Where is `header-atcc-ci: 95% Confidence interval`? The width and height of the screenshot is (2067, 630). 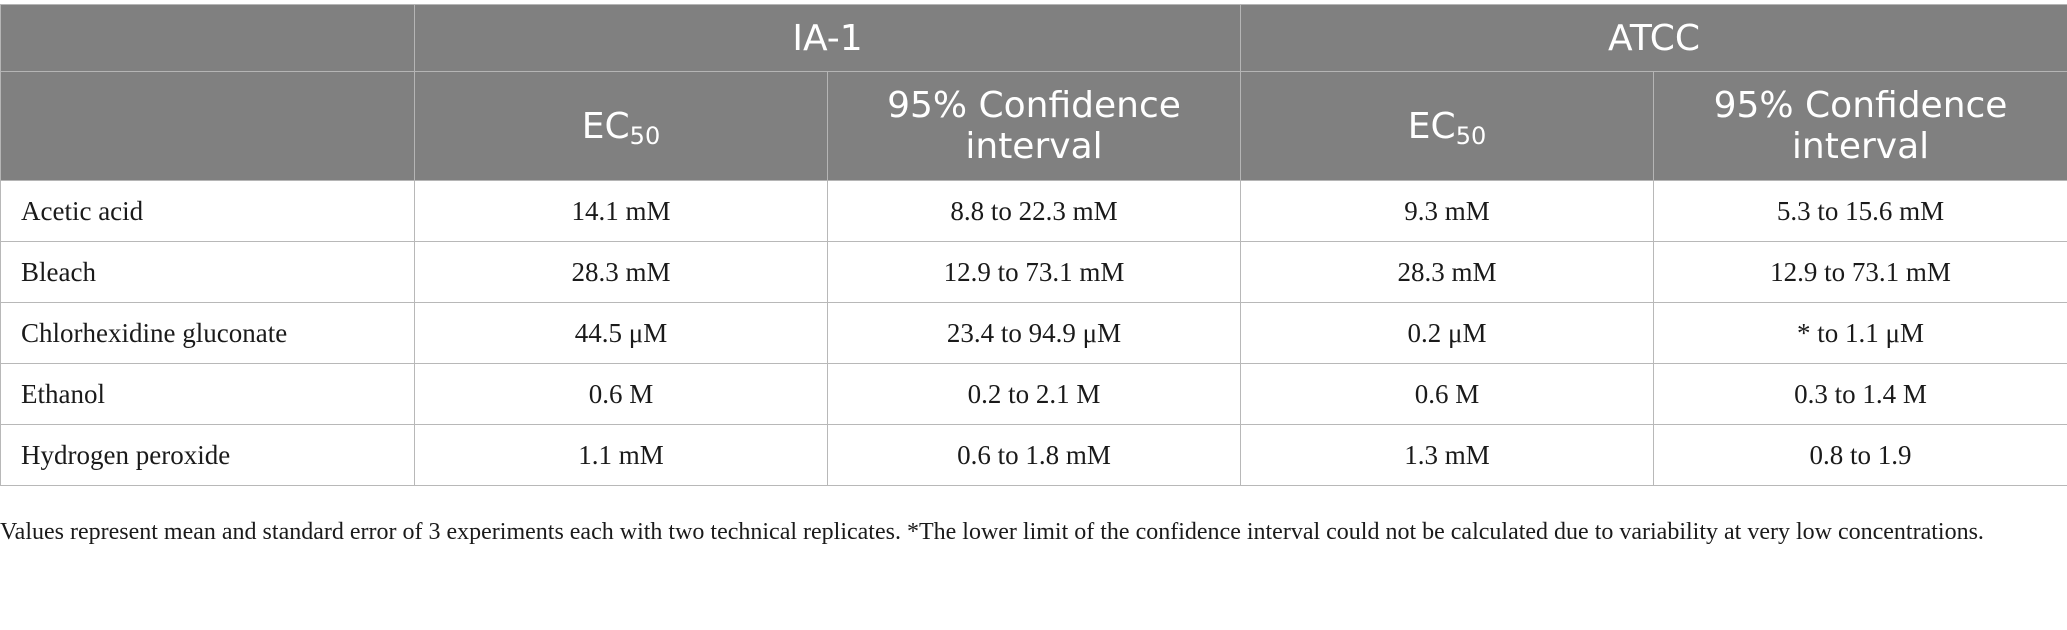
header-atcc-ci: 95% Confidence interval is located at coordinates (1860, 126).